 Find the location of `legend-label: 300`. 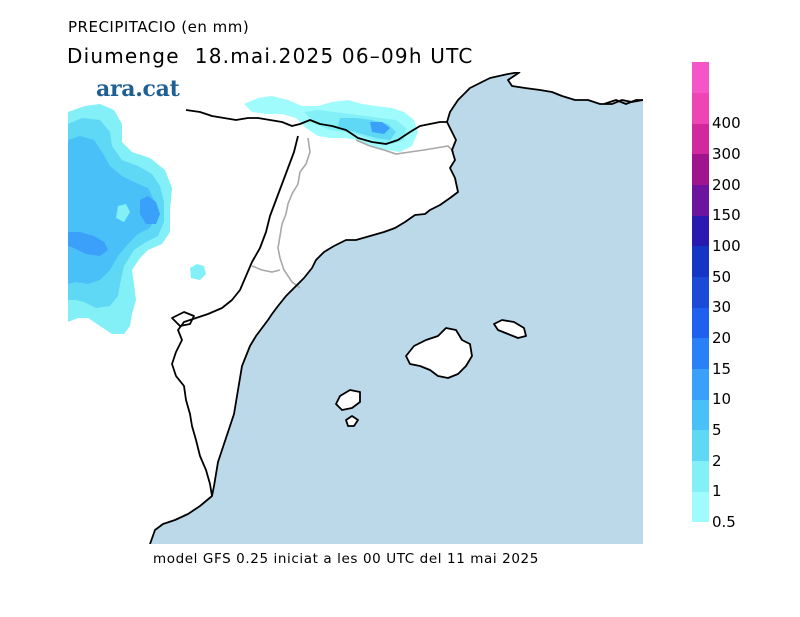

legend-label: 300 is located at coordinates (726, 154).